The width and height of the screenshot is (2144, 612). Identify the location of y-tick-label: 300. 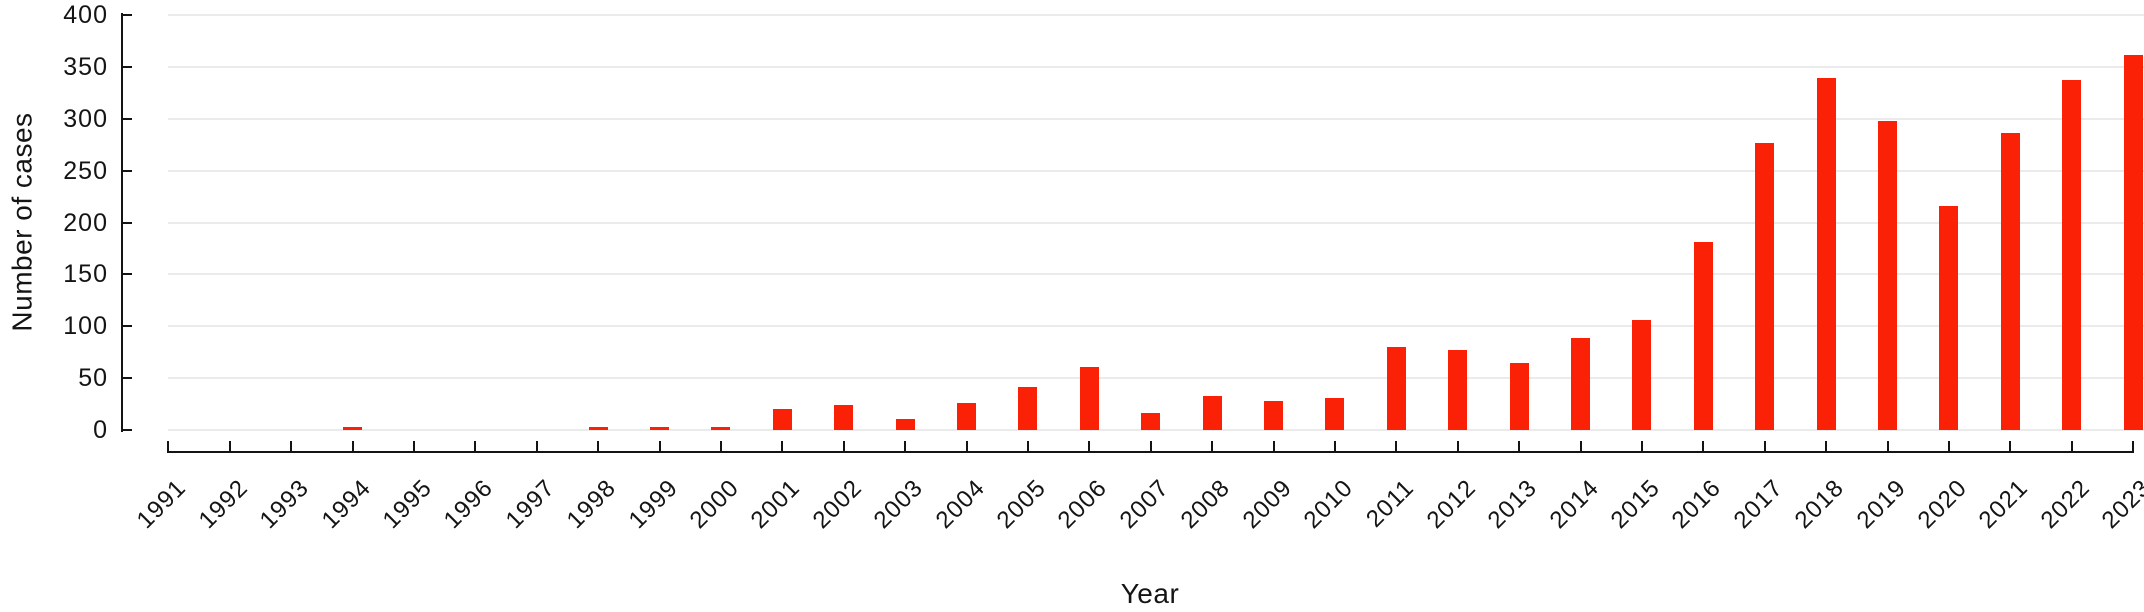
(85, 118).